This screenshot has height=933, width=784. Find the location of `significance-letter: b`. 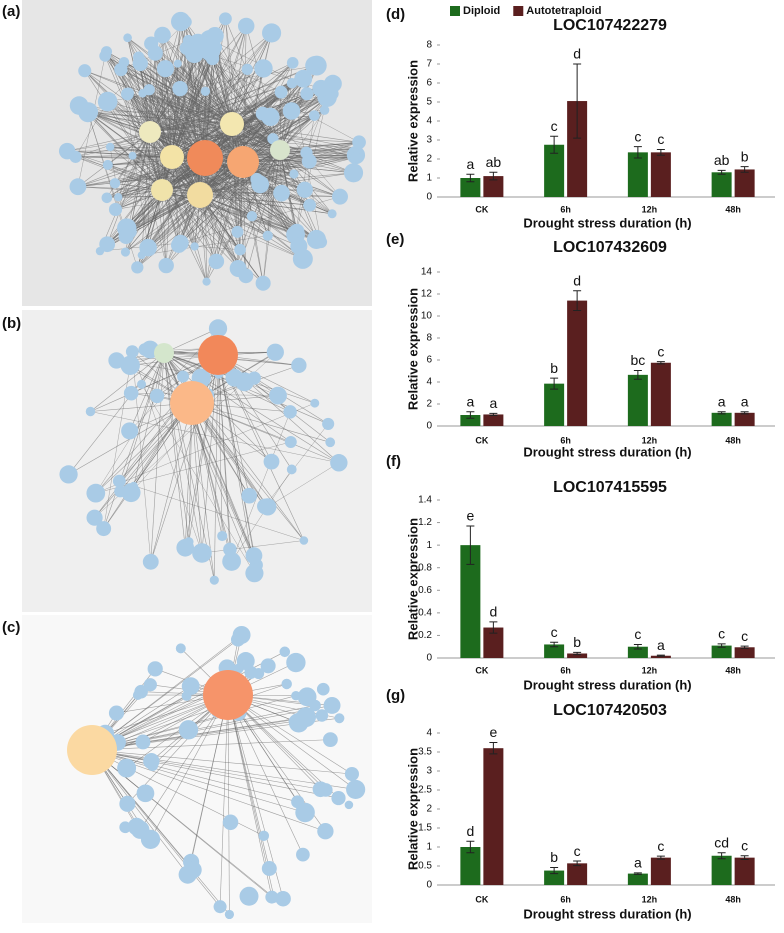

significance-letter: b is located at coordinates (554, 368).